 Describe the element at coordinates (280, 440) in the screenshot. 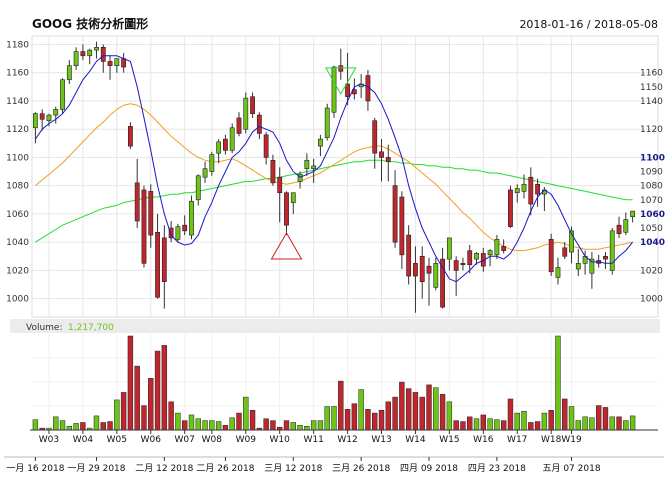

I see `week-label: W10` at that location.